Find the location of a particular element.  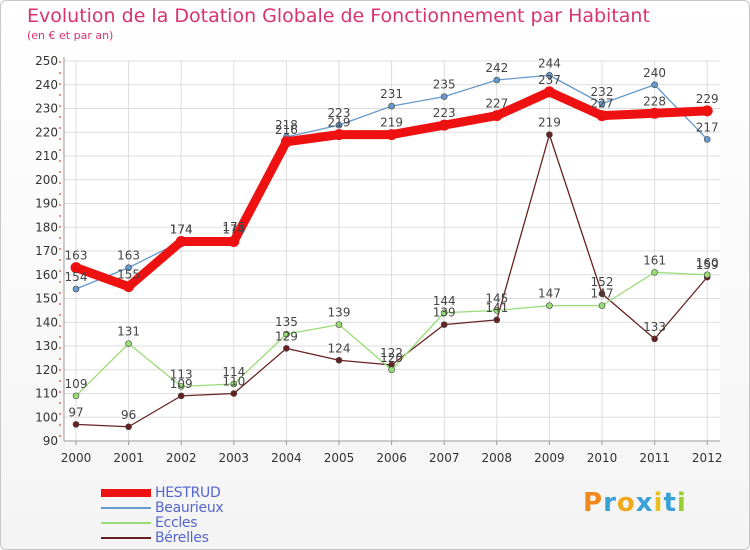

data-label-berelles: 129 is located at coordinates (286, 336).